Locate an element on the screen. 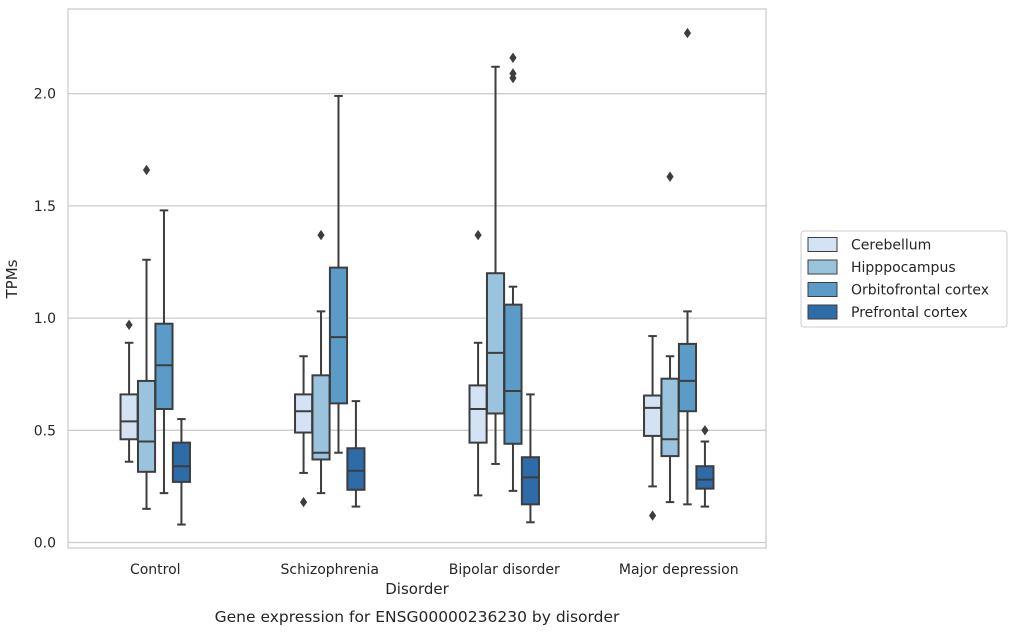  legend-swatch-orbitofrontal-cortex is located at coordinates (822, 289).